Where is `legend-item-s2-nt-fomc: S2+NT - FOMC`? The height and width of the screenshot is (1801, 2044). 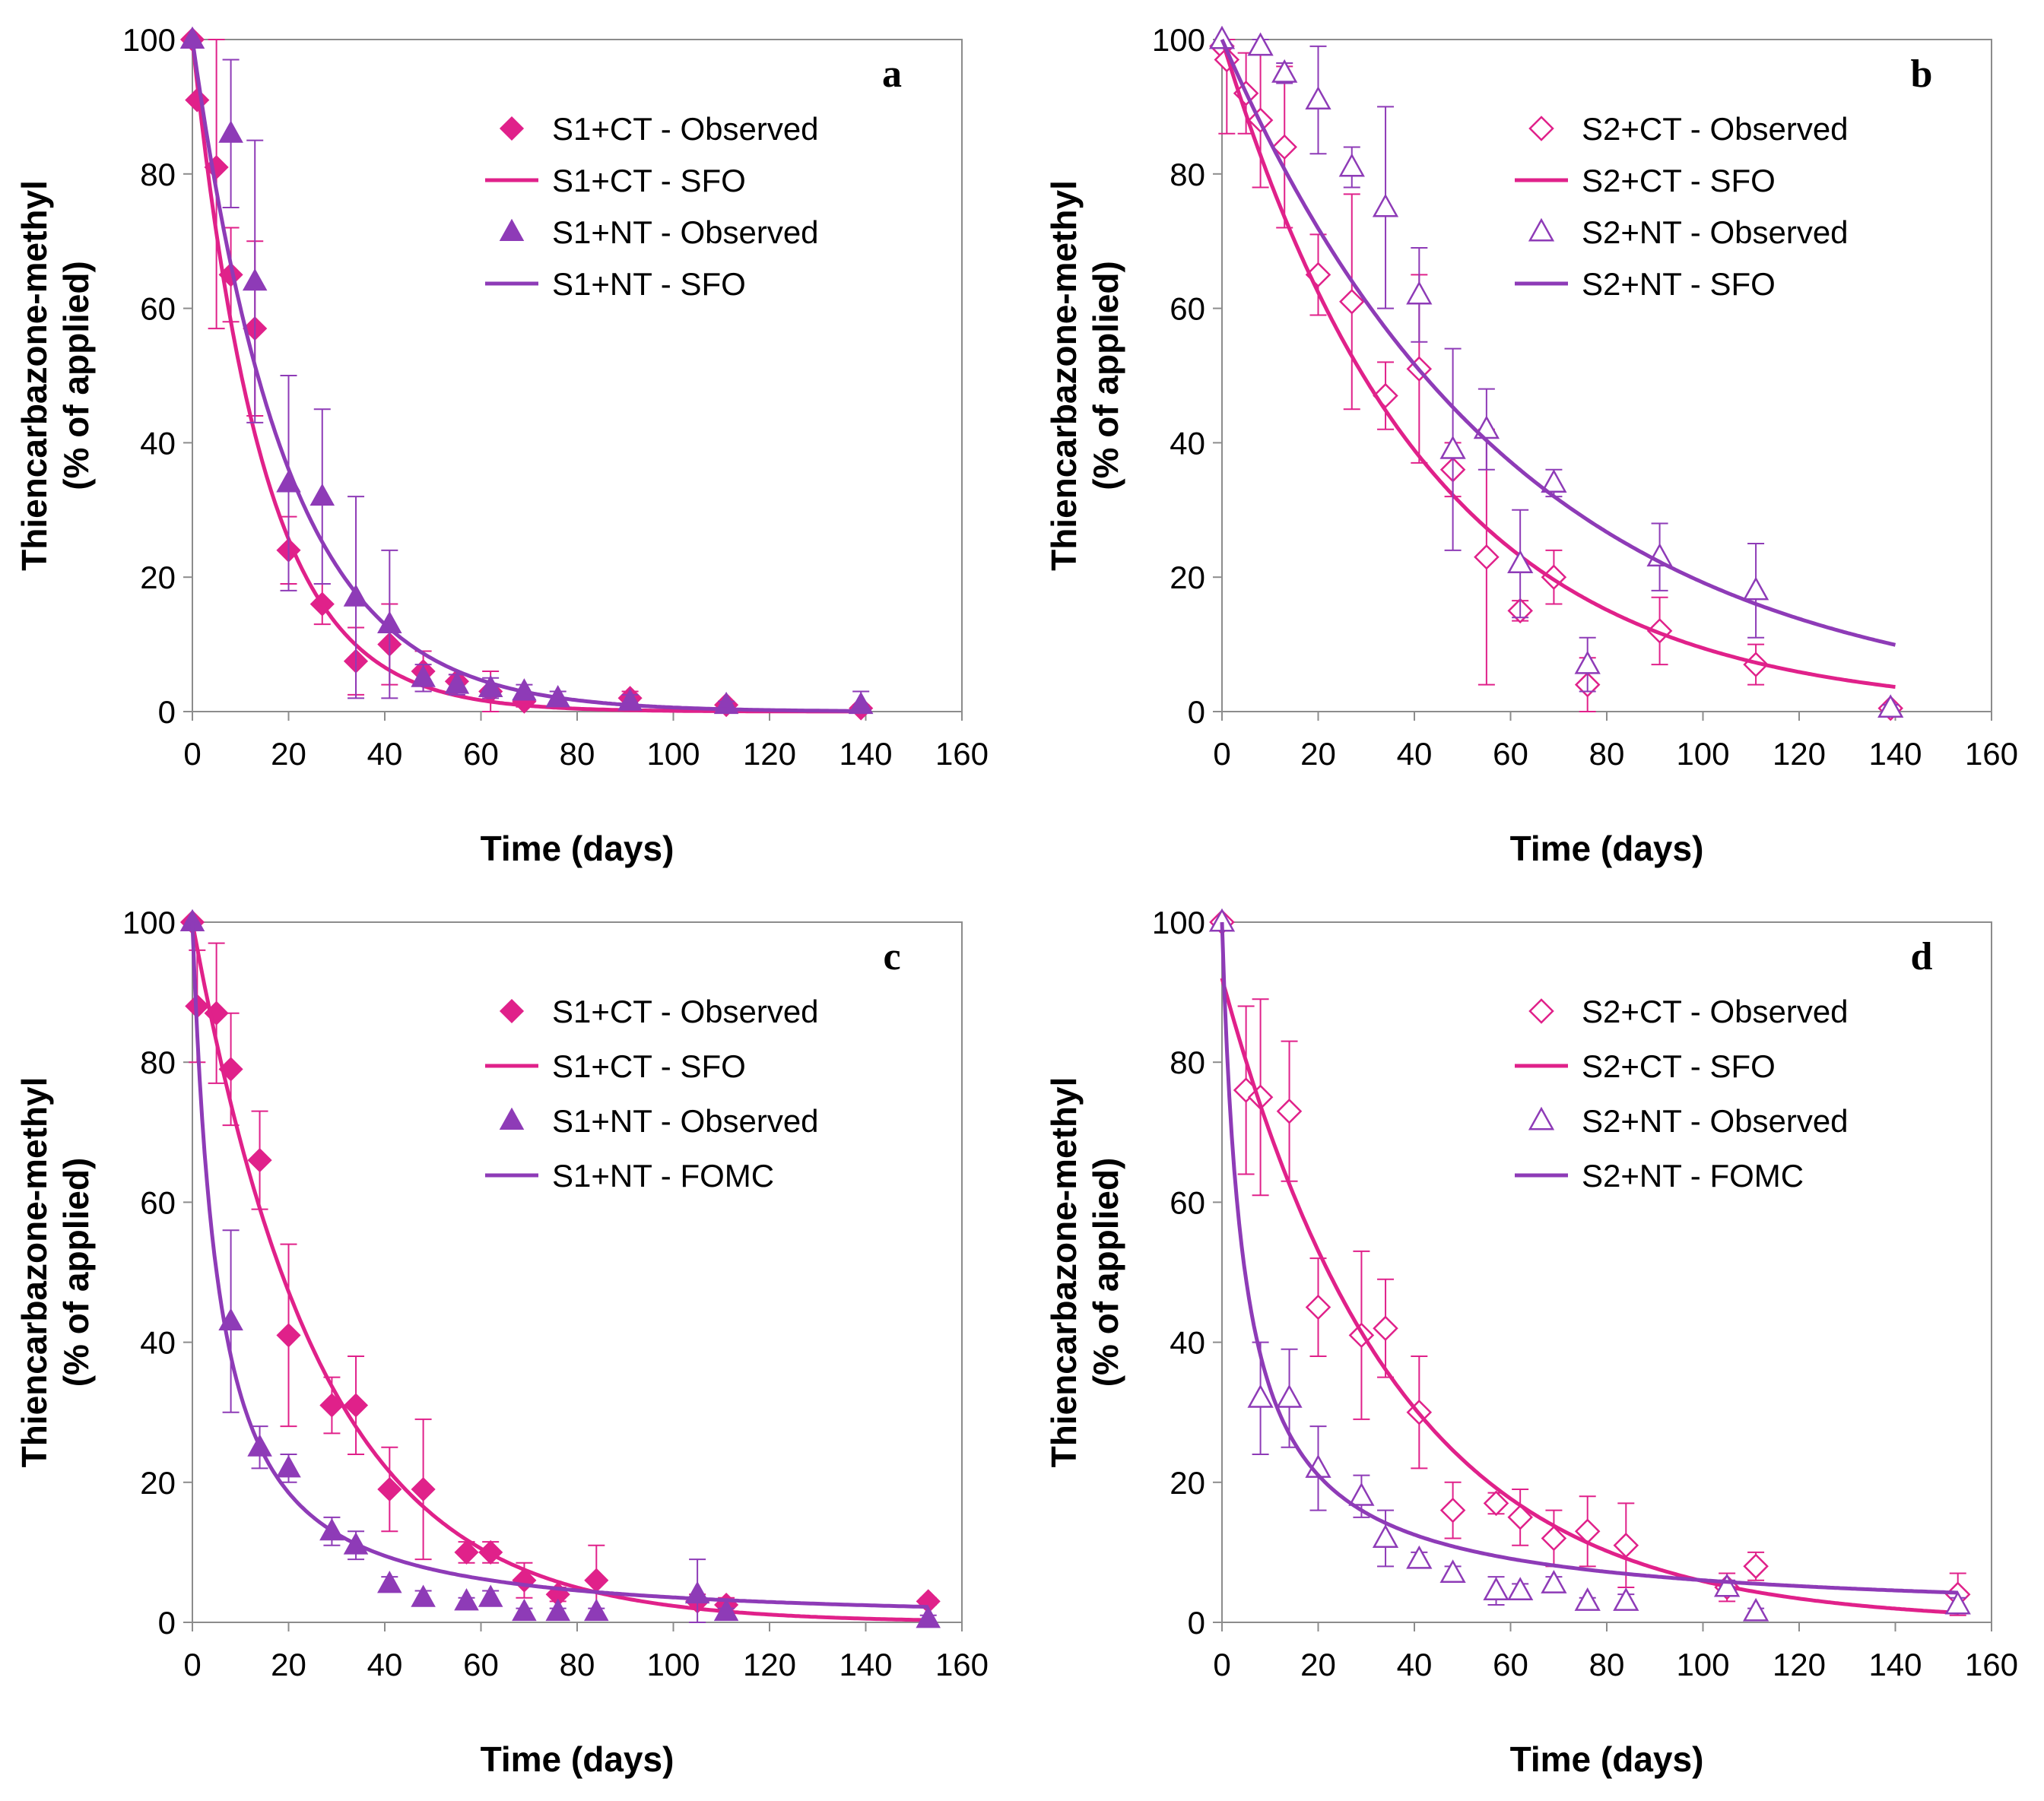
legend-item-s2-nt-fomc: S2+NT - FOMC is located at coordinates (1659, 1176).